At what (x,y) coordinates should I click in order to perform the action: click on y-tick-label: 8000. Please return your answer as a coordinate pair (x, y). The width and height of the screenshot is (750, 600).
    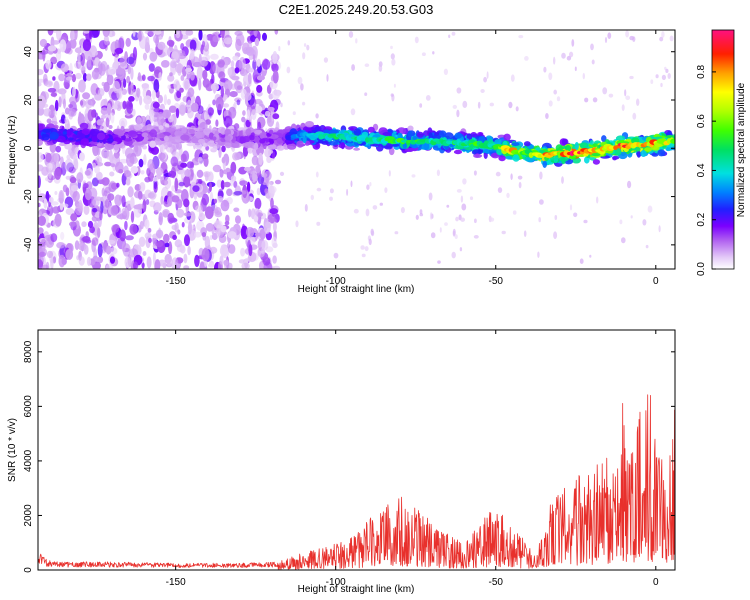
    Looking at the image, I should click on (28, 351).